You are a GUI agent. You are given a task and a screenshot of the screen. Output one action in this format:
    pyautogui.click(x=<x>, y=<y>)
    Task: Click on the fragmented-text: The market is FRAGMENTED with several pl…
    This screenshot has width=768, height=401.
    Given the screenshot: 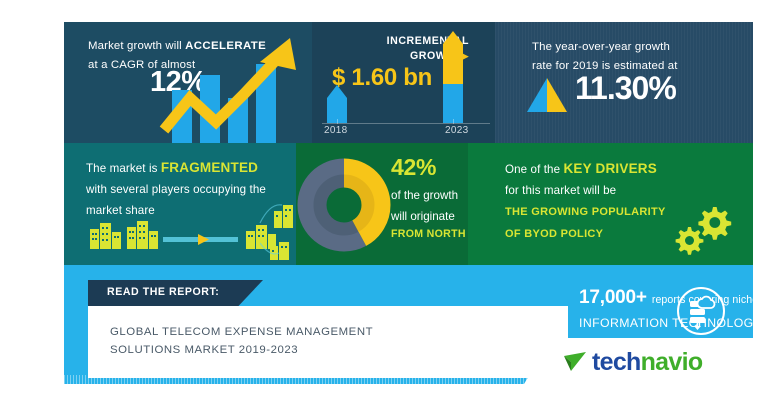 What is the action you would take?
    pyautogui.click(x=192, y=189)
    